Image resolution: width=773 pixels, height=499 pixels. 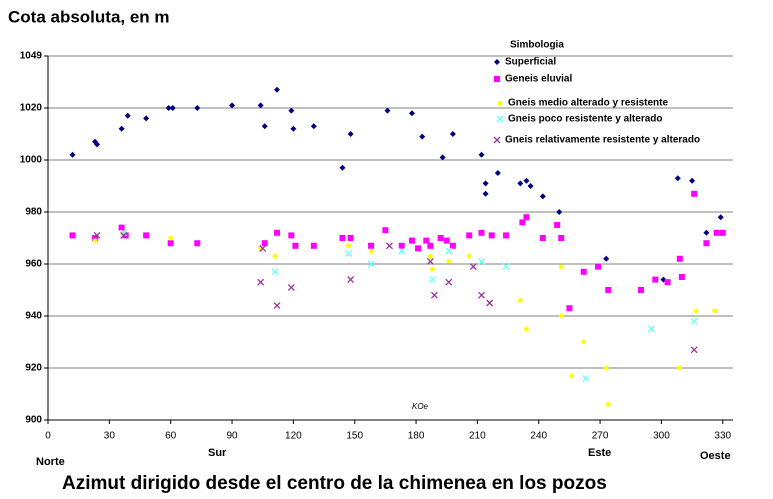 I want to click on x-tick-label: 210, so click(x=477, y=436).